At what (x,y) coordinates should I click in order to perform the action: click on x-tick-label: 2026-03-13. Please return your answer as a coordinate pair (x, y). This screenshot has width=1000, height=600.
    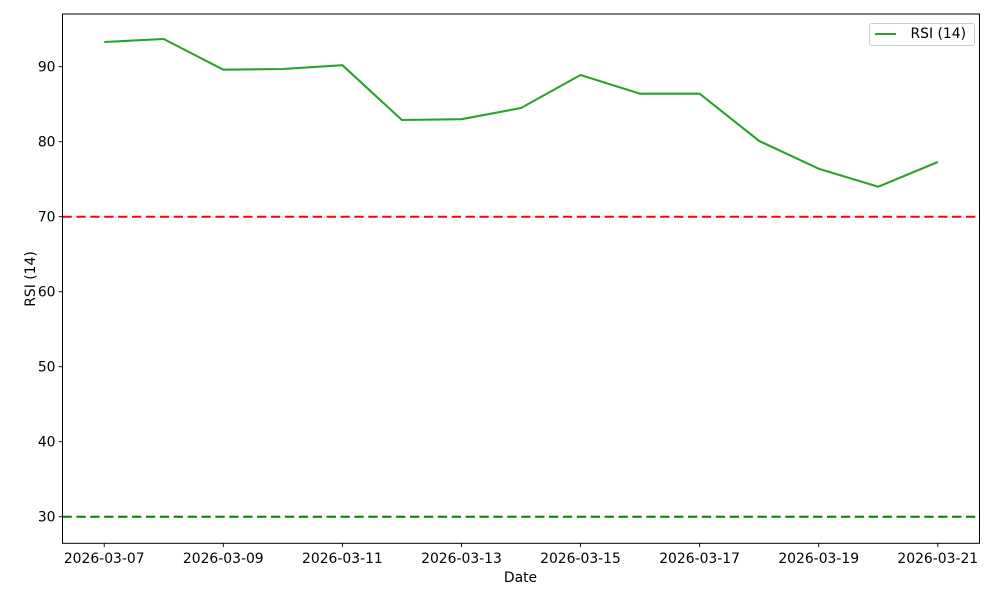
    Looking at the image, I should click on (461, 559).